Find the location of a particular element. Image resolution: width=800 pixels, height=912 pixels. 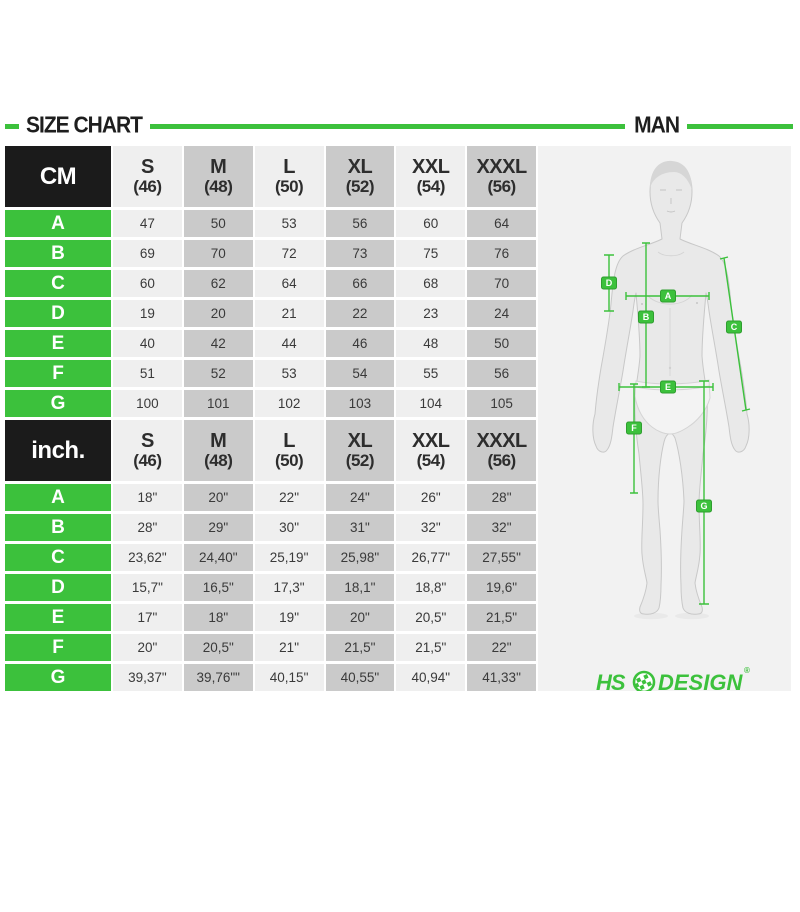

size-header-cell: XXL (54) is located at coordinates (431, 450).